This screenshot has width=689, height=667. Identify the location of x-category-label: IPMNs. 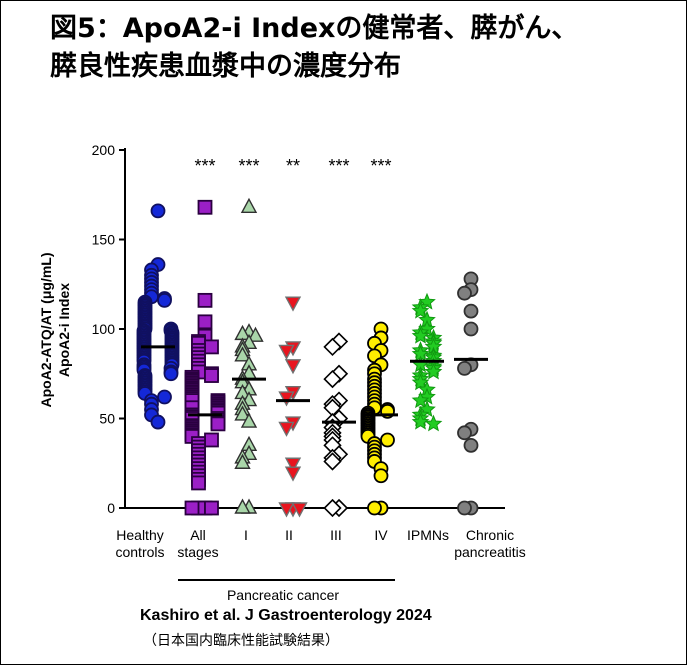
(428, 535).